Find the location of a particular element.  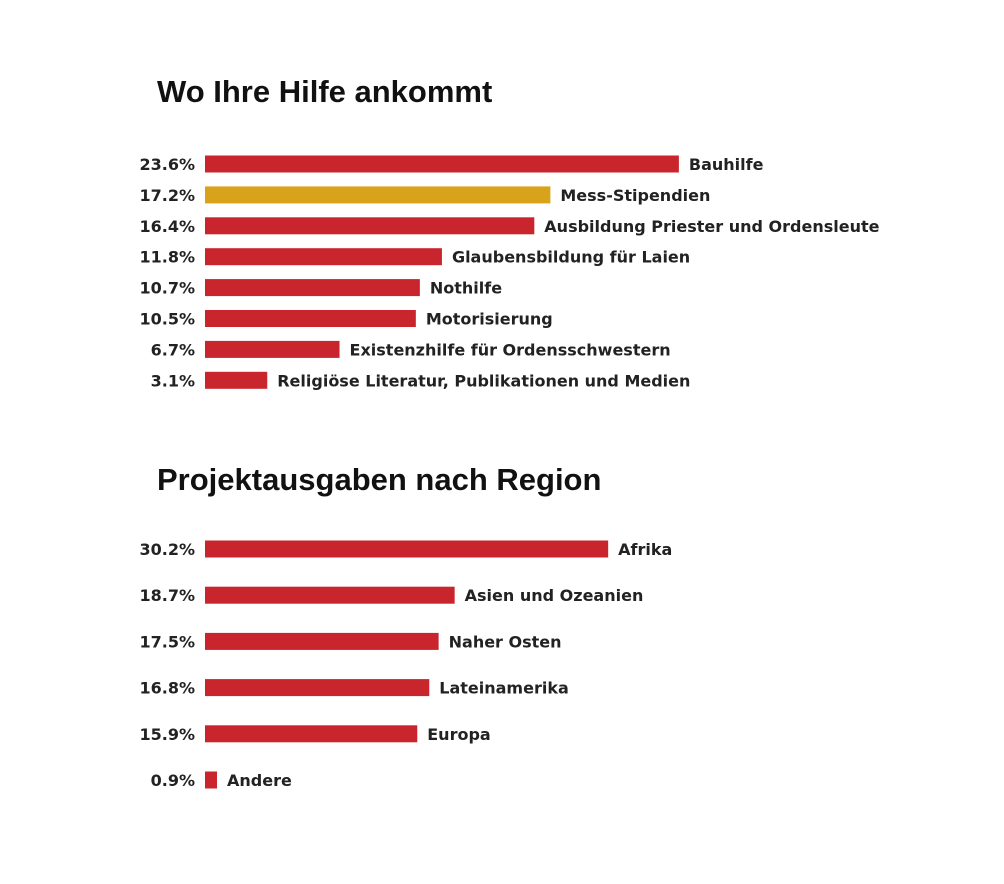

value-label: 10.5% is located at coordinates (167, 319).